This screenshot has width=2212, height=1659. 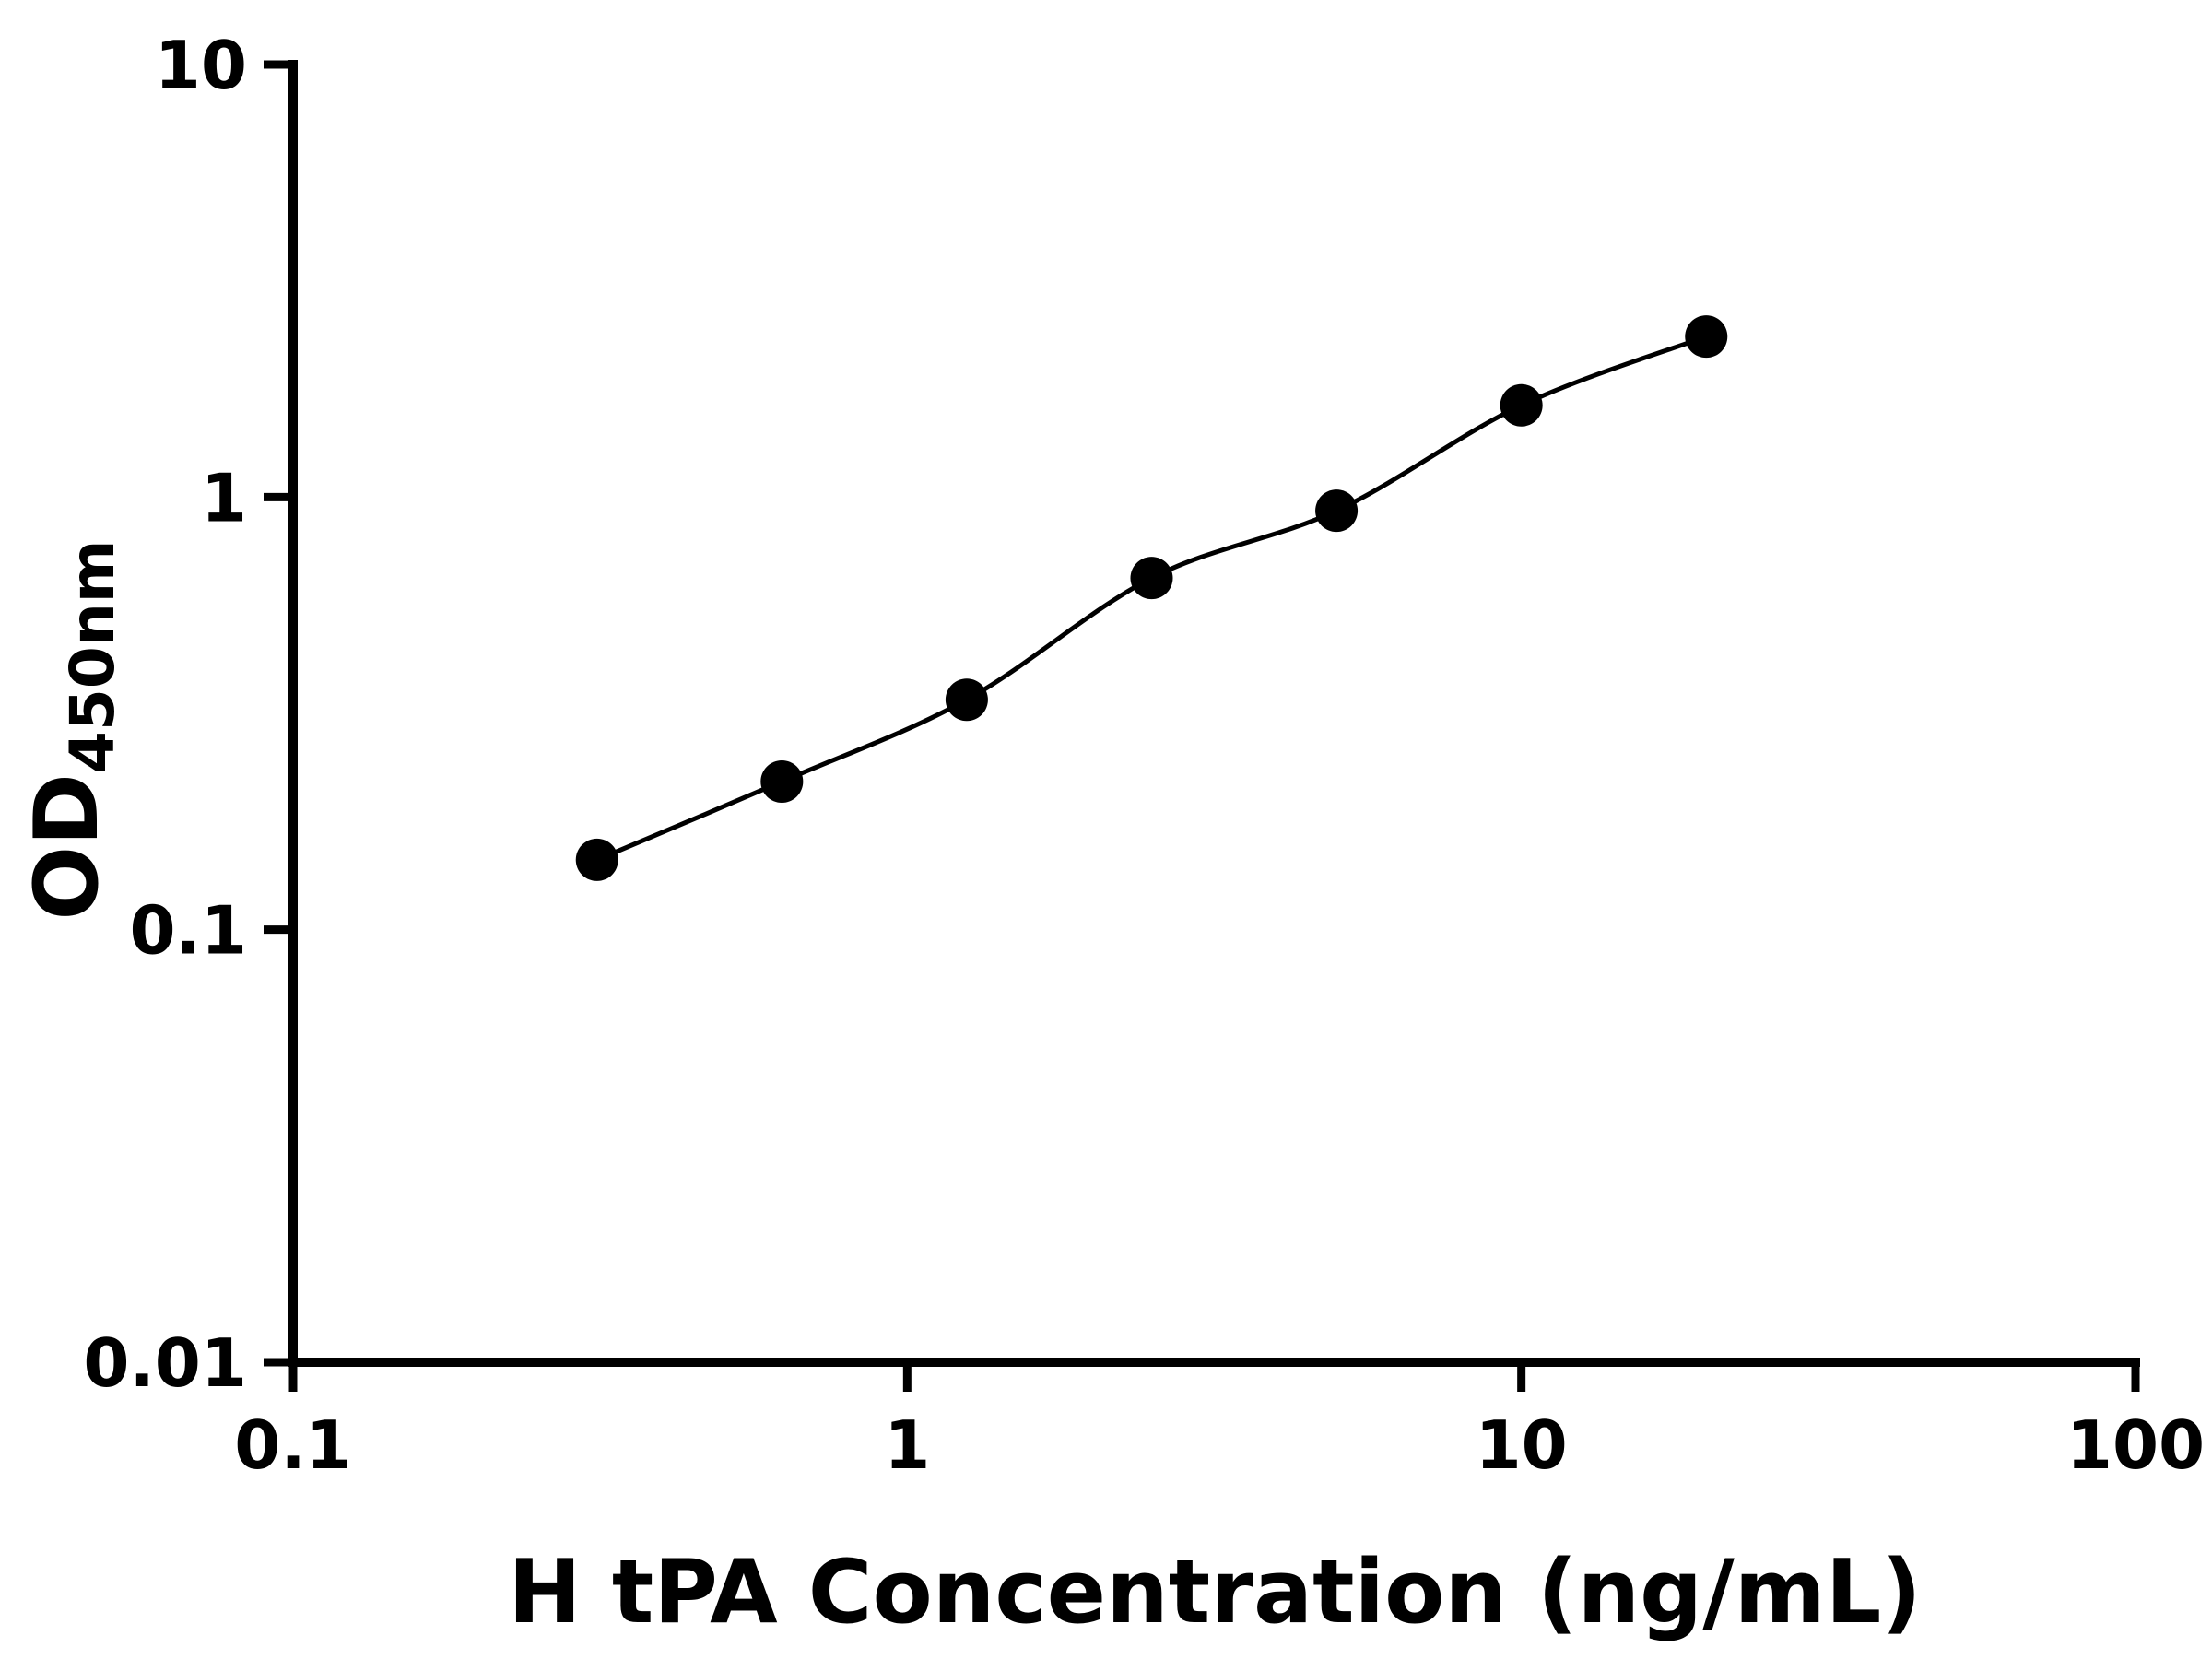 I want to click on x-tick-label: 1, so click(x=907, y=1445).